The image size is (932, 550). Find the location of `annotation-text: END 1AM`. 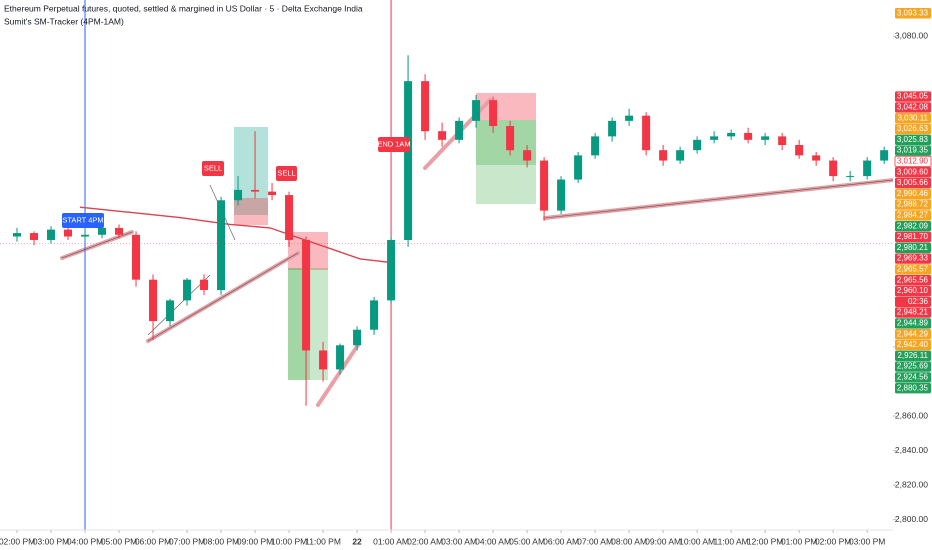

annotation-text: END 1AM is located at coordinates (393, 143).